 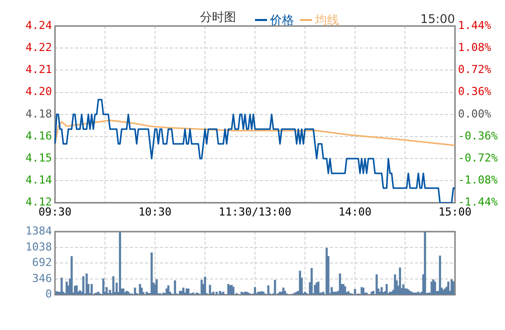 What do you see at coordinates (478, 135) in the screenshot?
I see `y2-tick-label: -0.36%` at bounding box center [478, 135].